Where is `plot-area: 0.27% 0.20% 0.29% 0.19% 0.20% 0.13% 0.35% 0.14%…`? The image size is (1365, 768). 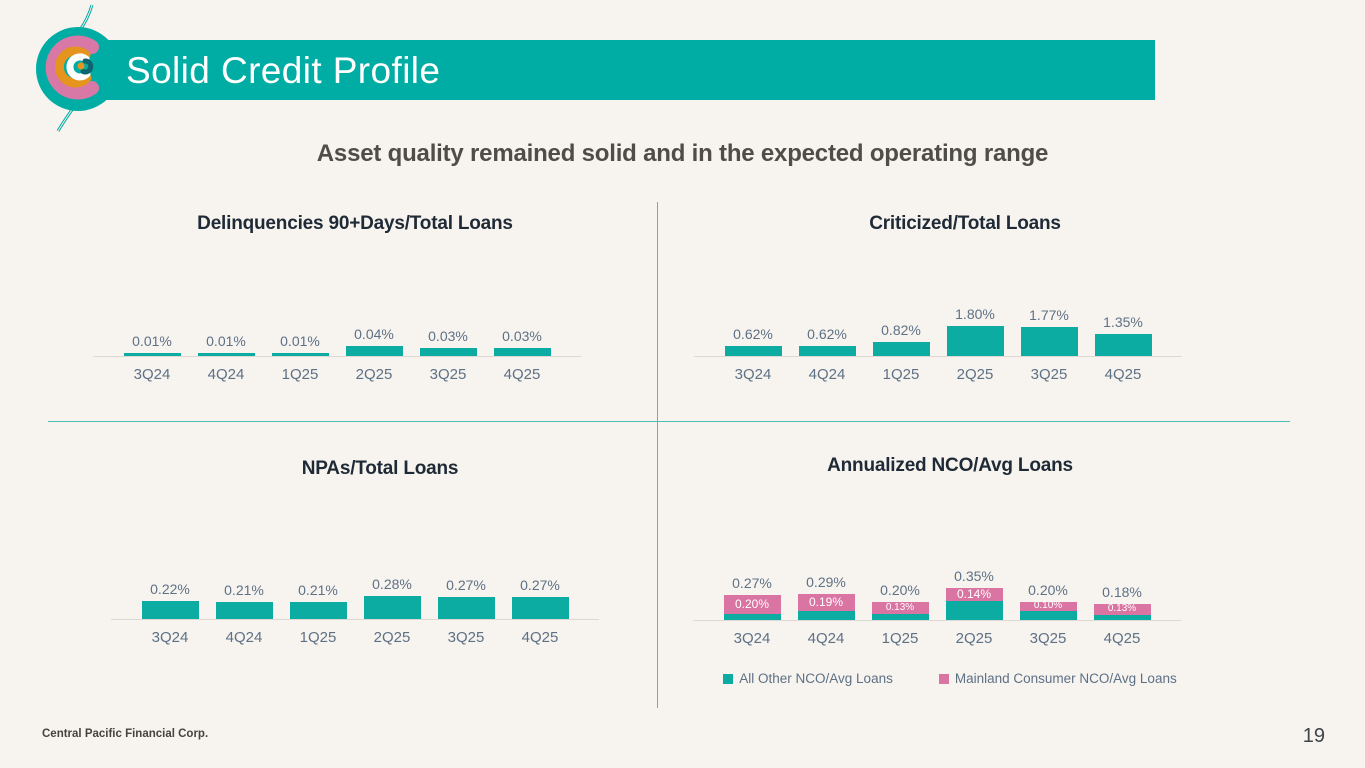 plot-area: 0.27% 0.20% 0.29% 0.19% 0.20% 0.13% 0.35% 0.14%… is located at coordinates (937, 603).